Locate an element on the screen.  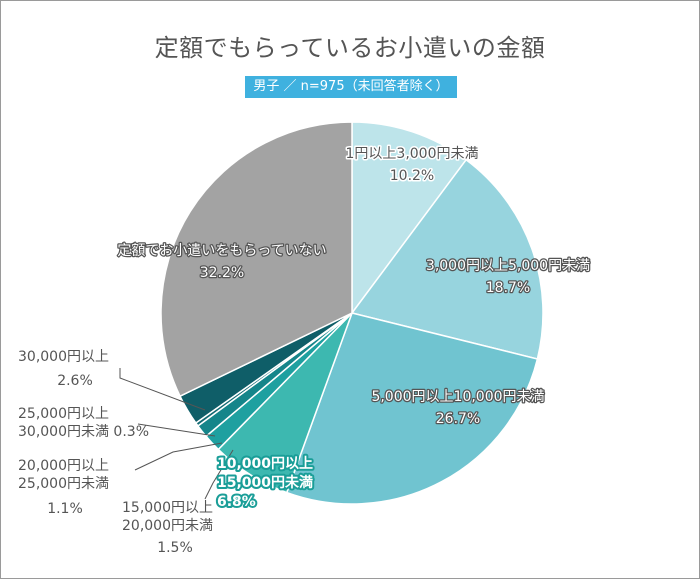
slice-value-label: 18.7% is located at coordinates (508, 288).